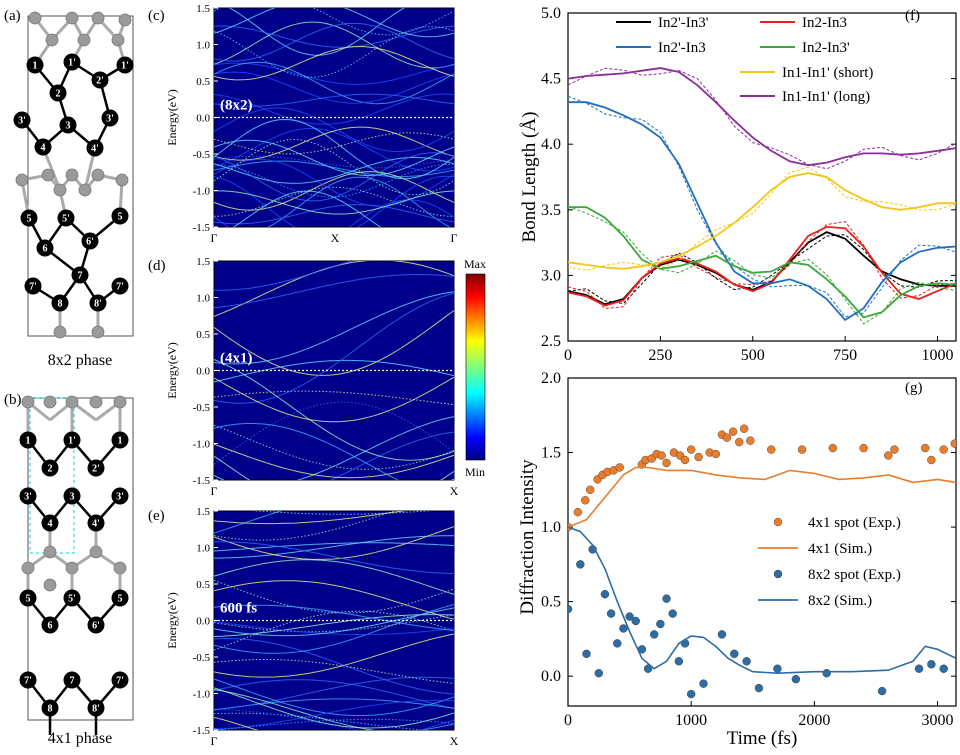  What do you see at coordinates (824, 23) in the screenshot?
I see `legend-label-1: In2-In3` at bounding box center [824, 23].